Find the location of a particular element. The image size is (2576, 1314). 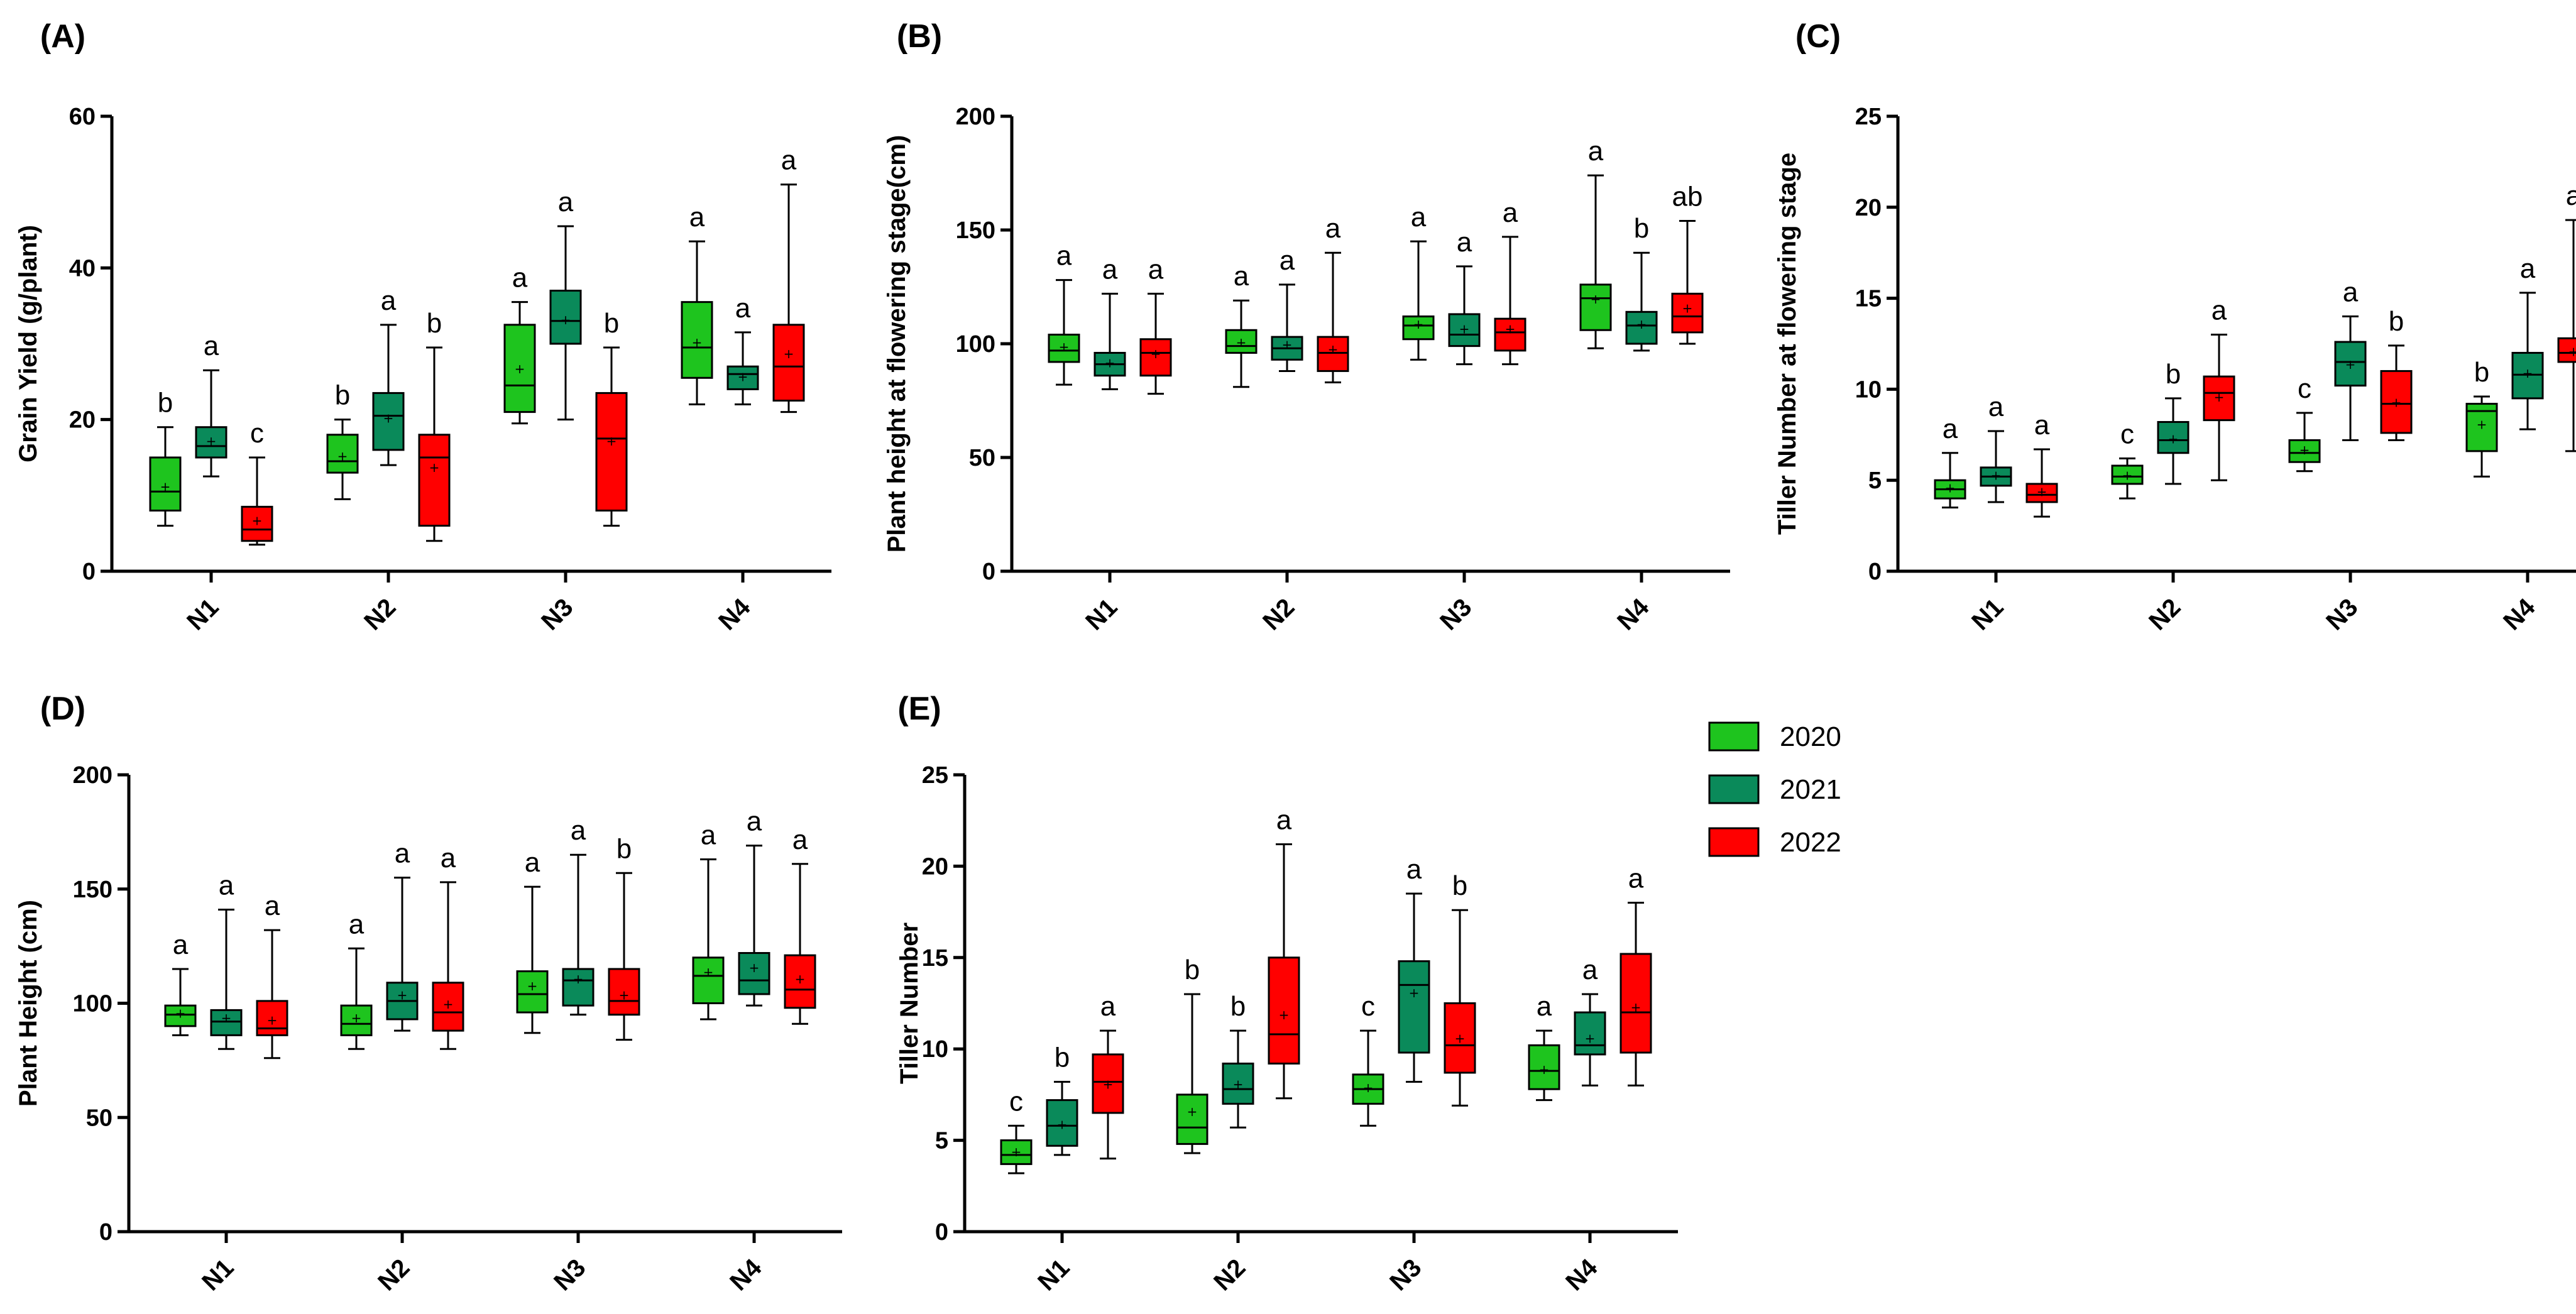

legend: 2020 2021 2022 is located at coordinates (1774, 789).